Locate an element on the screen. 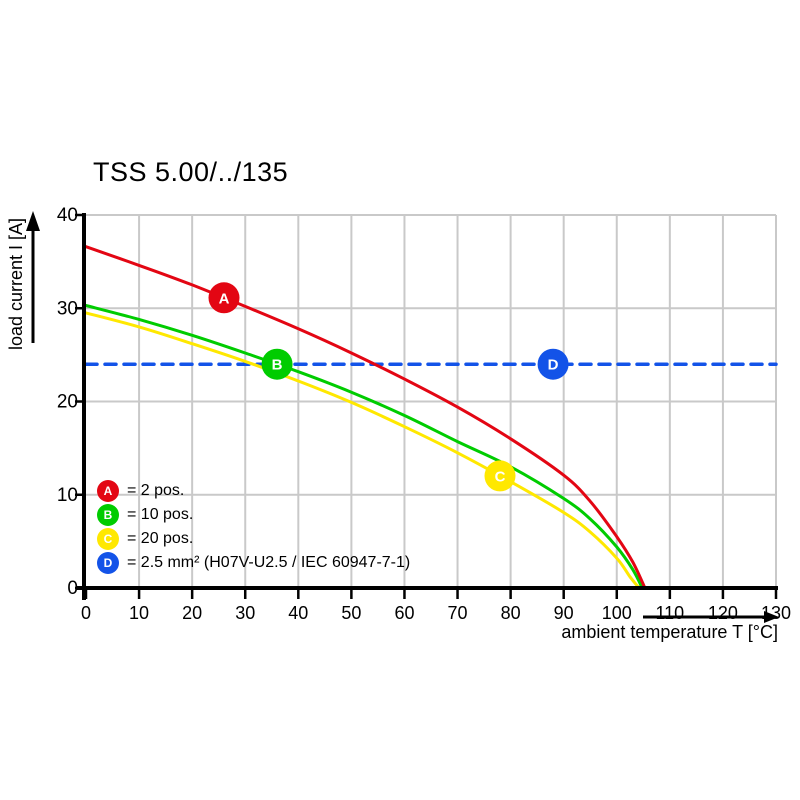  x-tick-label: 30 is located at coordinates (245, 613).